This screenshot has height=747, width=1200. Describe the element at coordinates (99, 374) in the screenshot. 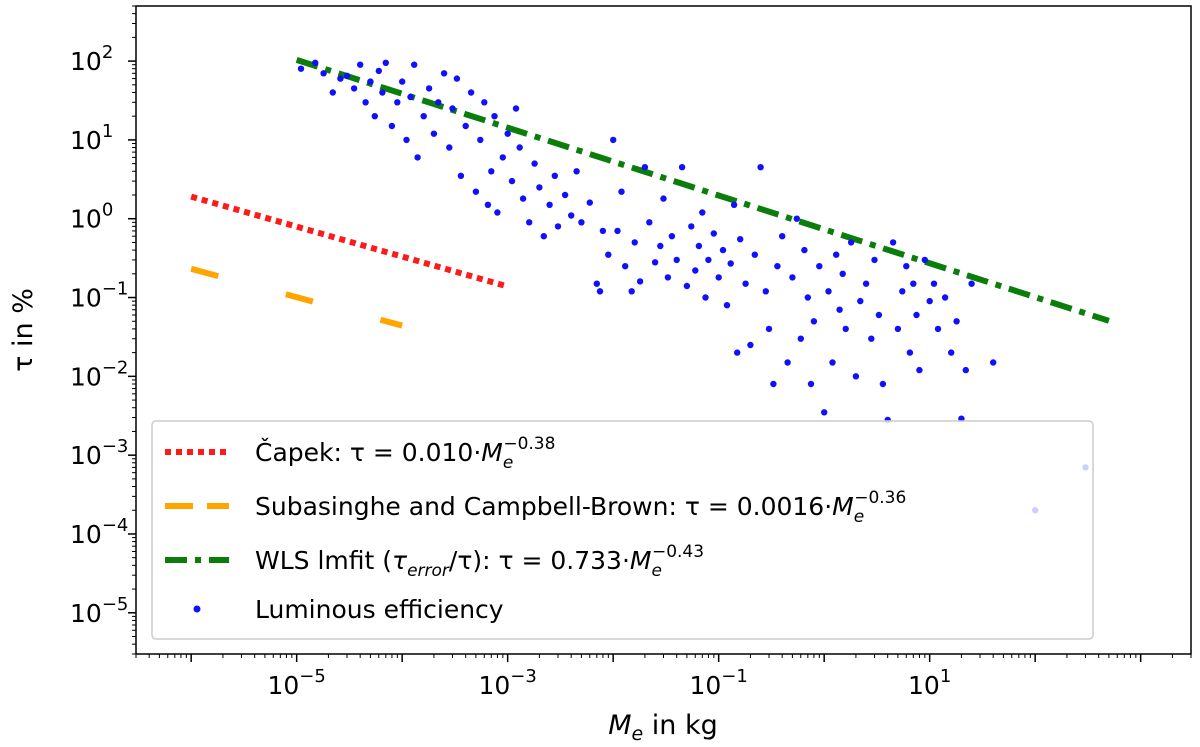

I see `y-tick-label: 10⁻²` at that location.